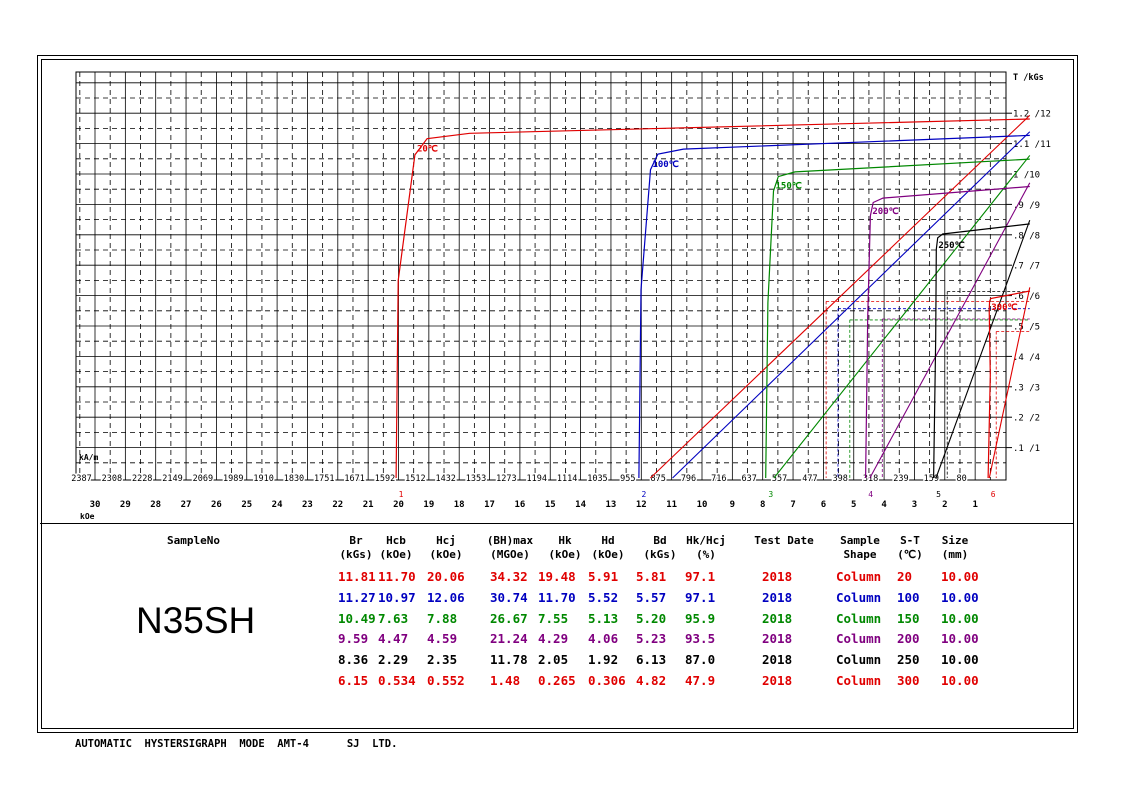 This screenshot has width=1123, height=793. What do you see at coordinates (665, 164) in the screenshot?
I see `curve-temp-label: 100℃` at bounding box center [665, 164].